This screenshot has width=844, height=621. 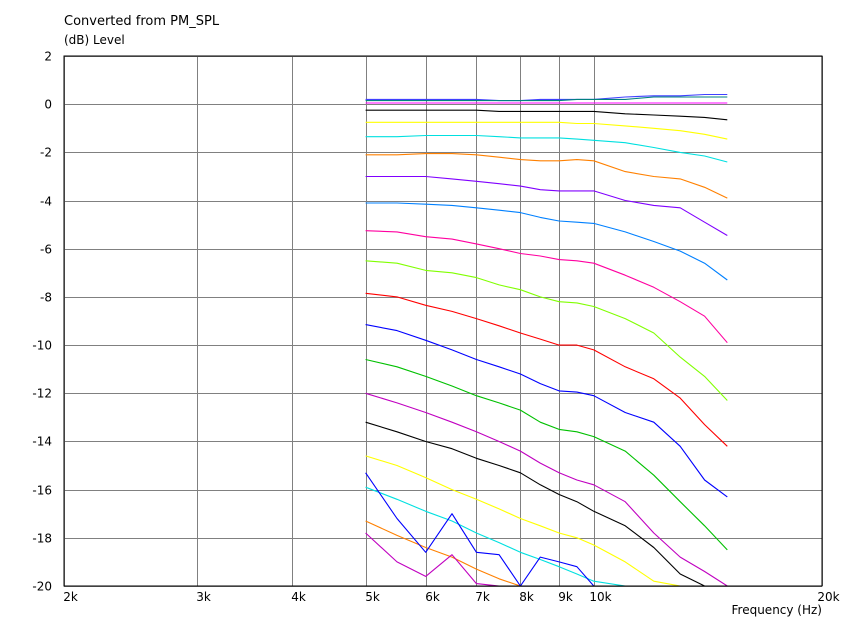 I want to click on x-axis-label: Frequency (Hz), so click(x=777, y=610).